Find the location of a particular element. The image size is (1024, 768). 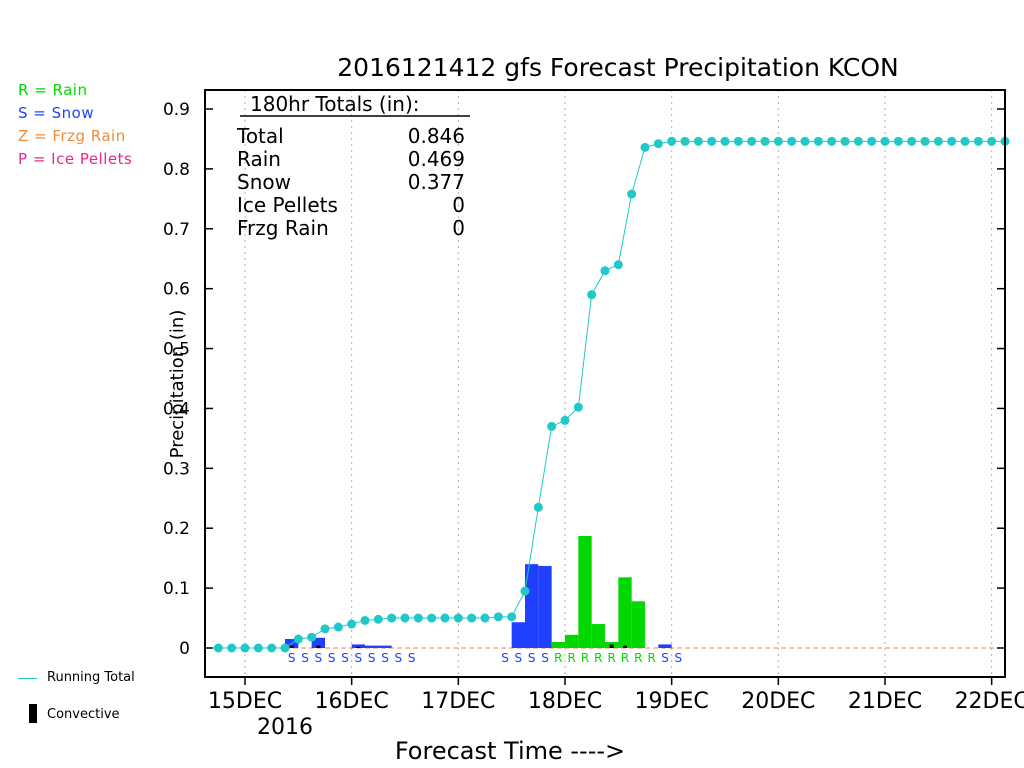

totals-label-snow: Snow is located at coordinates (264, 182).